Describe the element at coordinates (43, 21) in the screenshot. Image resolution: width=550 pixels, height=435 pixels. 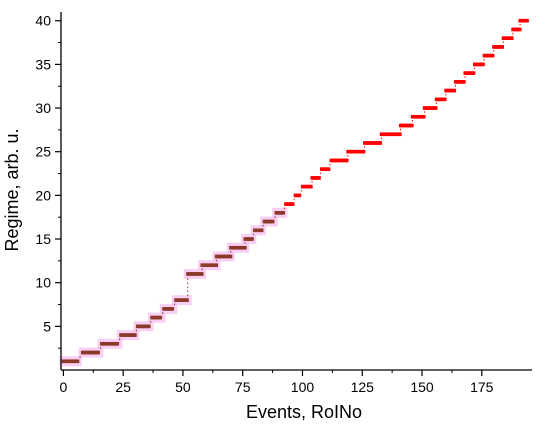
I see `y-tick-label: 40` at that location.